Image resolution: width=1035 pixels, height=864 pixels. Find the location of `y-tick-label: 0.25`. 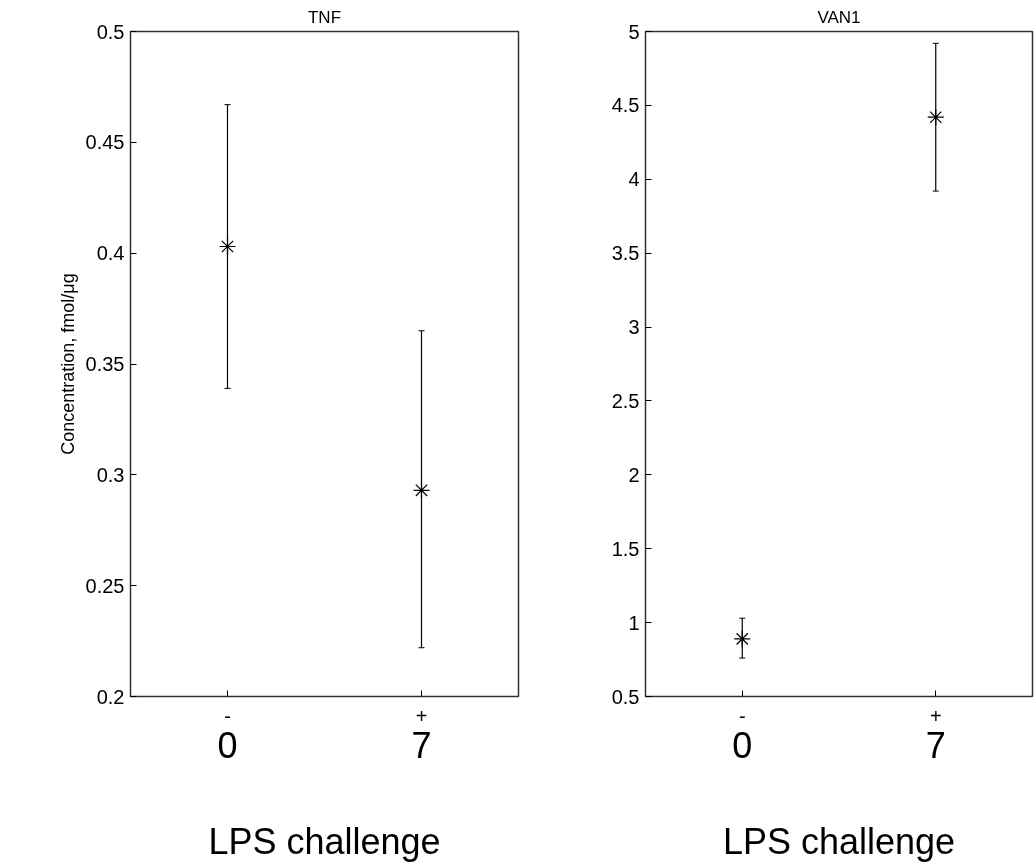

y-tick-label: 0.25 is located at coordinates (105, 585).